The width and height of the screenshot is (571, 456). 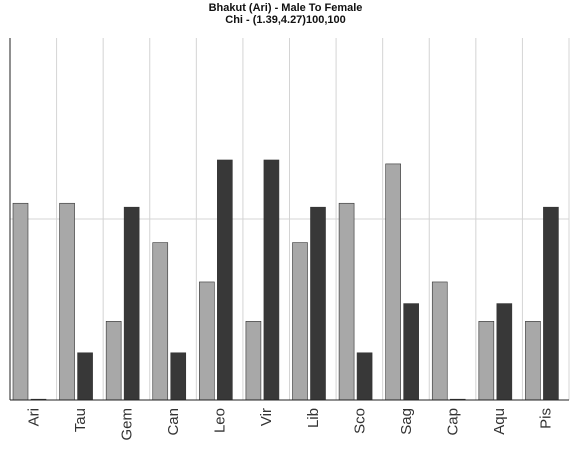 I want to click on bar-b-can, so click(x=178, y=376).